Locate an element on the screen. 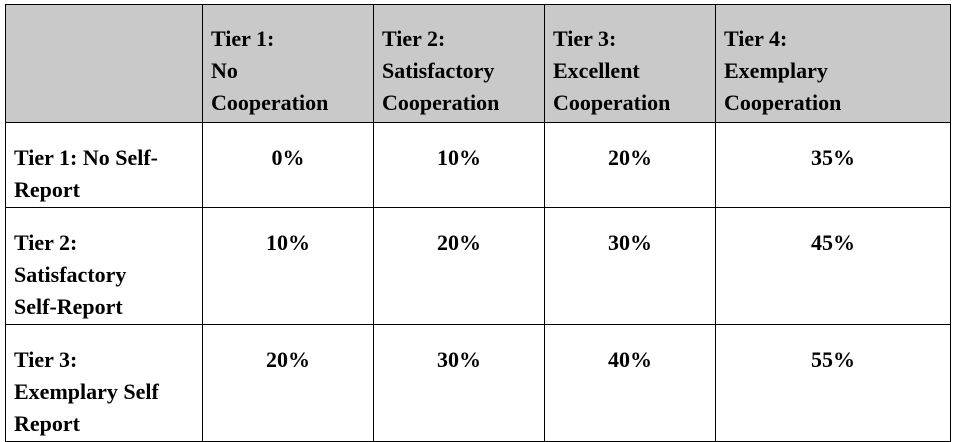 The width and height of the screenshot is (955, 442). col-header-tier-4: Tier 4: Exemplary Cooperation is located at coordinates (833, 63).